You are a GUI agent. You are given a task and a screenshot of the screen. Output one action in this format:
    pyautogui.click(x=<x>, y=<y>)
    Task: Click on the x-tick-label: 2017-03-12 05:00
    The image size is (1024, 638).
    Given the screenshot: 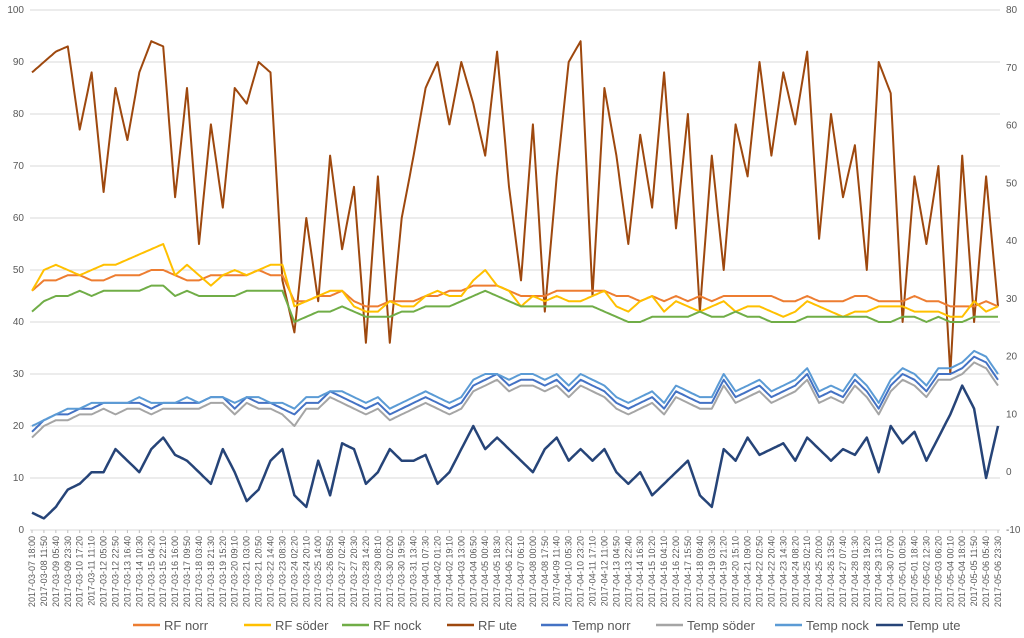 What is the action you would take?
    pyautogui.click(x=104, y=571)
    